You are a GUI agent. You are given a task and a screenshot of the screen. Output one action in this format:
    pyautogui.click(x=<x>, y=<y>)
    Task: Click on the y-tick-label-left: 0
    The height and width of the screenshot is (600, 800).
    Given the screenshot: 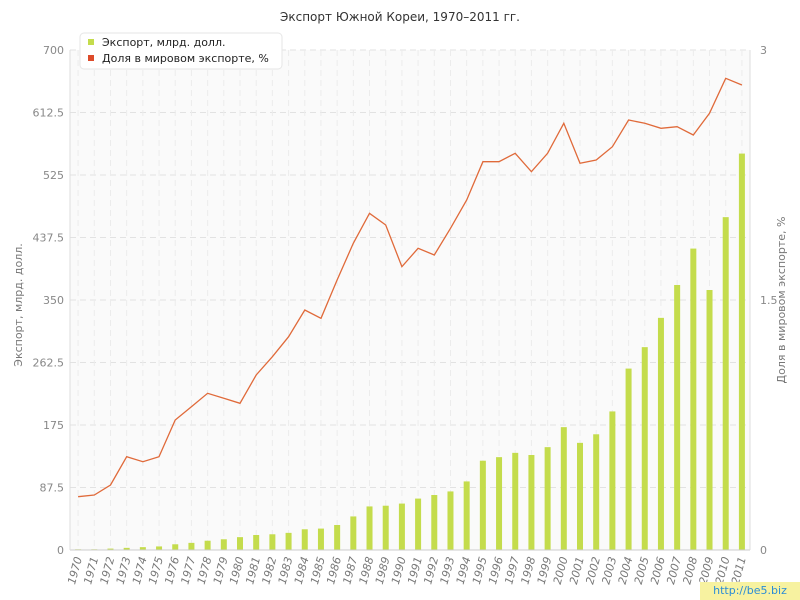 What is the action you would take?
    pyautogui.click(x=60, y=550)
    